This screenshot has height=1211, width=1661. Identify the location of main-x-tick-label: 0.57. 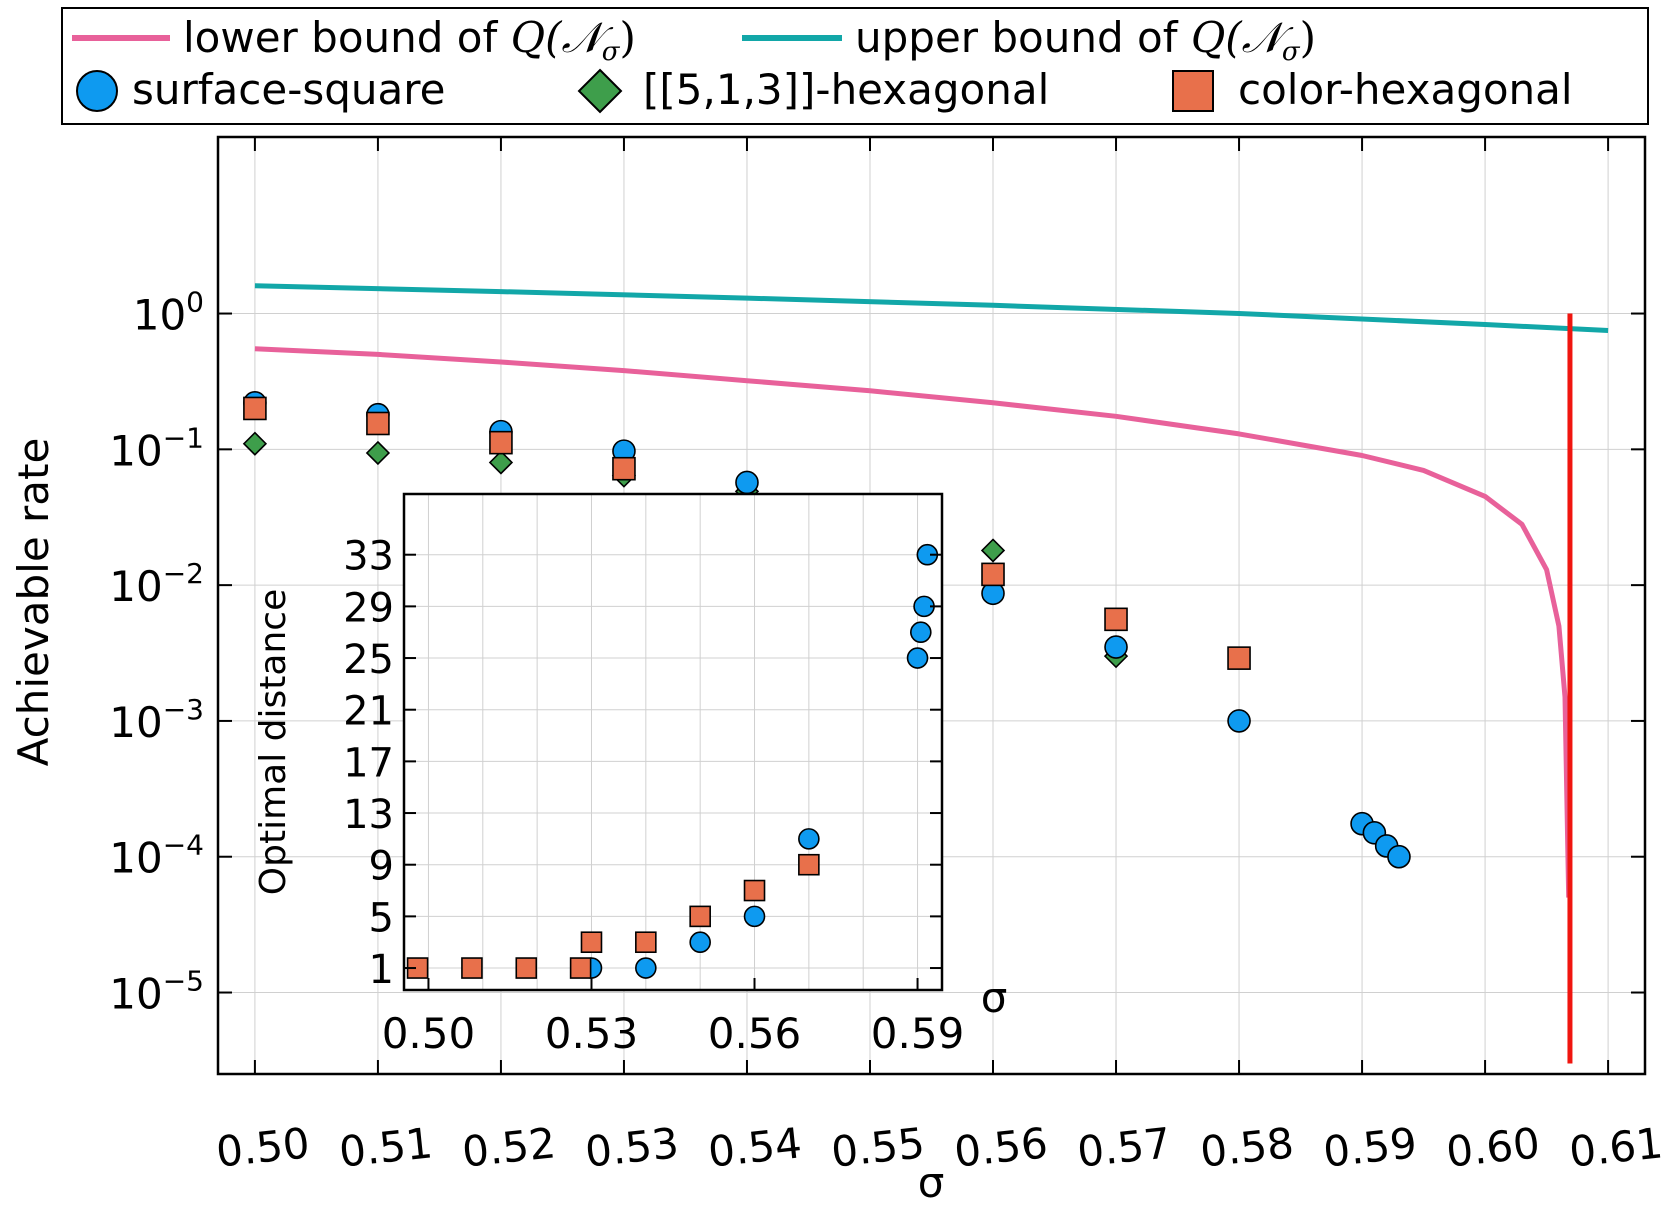
(1124, 1147).